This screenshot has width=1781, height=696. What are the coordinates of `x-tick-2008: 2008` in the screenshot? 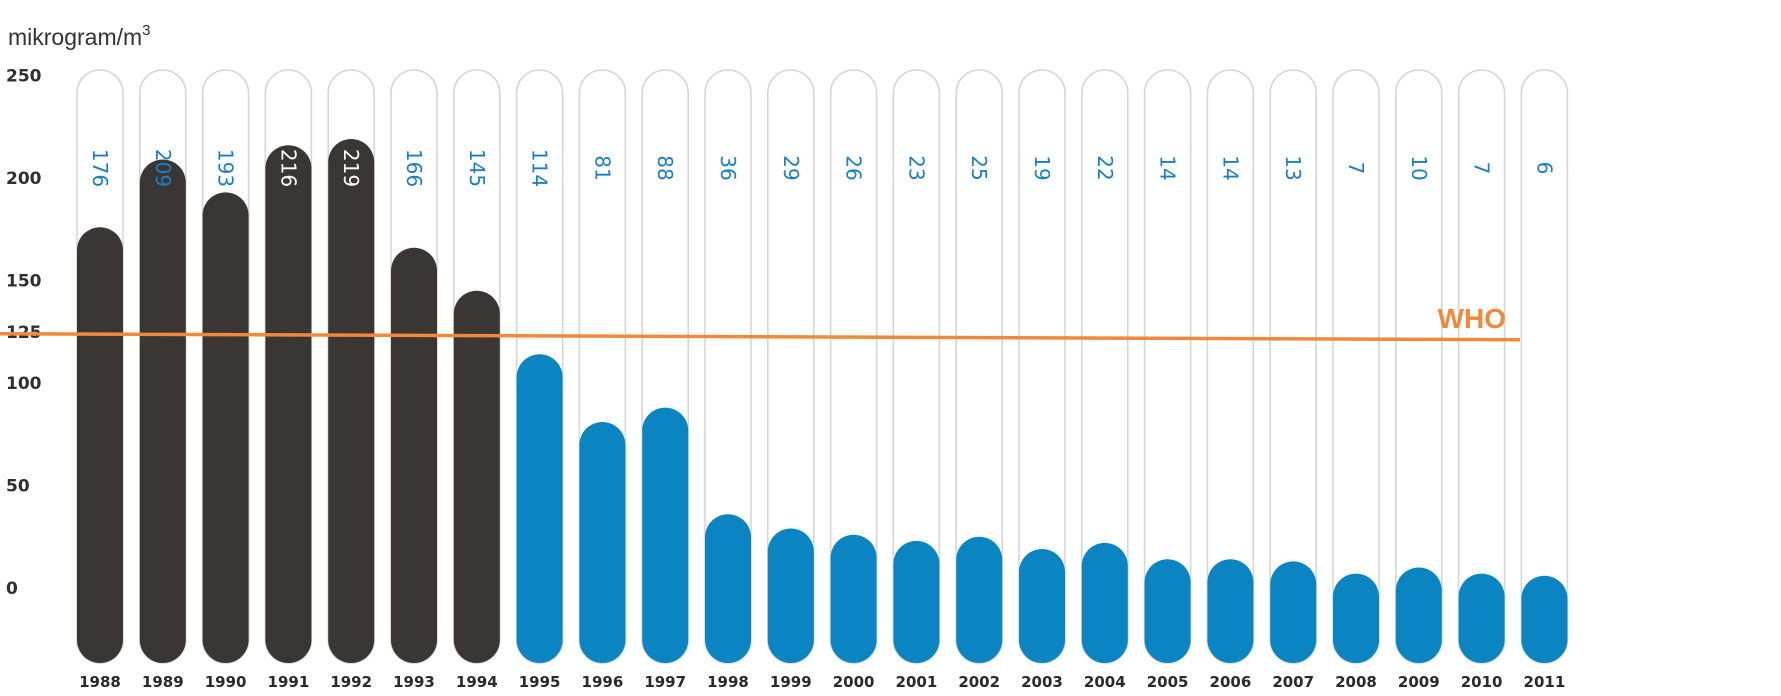 It's located at (1356, 682).